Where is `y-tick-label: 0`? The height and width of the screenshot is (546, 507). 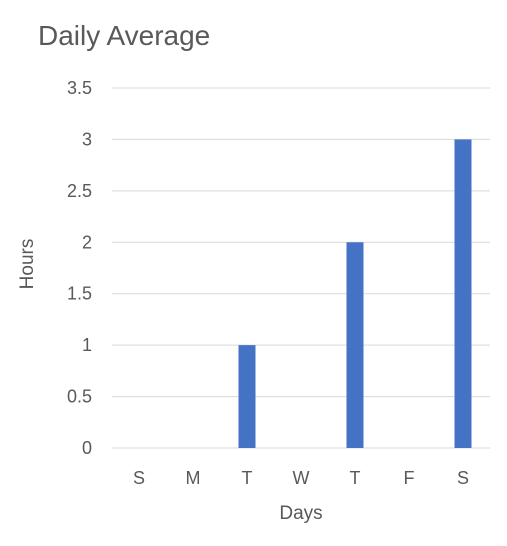 y-tick-label: 0 is located at coordinates (87, 448).